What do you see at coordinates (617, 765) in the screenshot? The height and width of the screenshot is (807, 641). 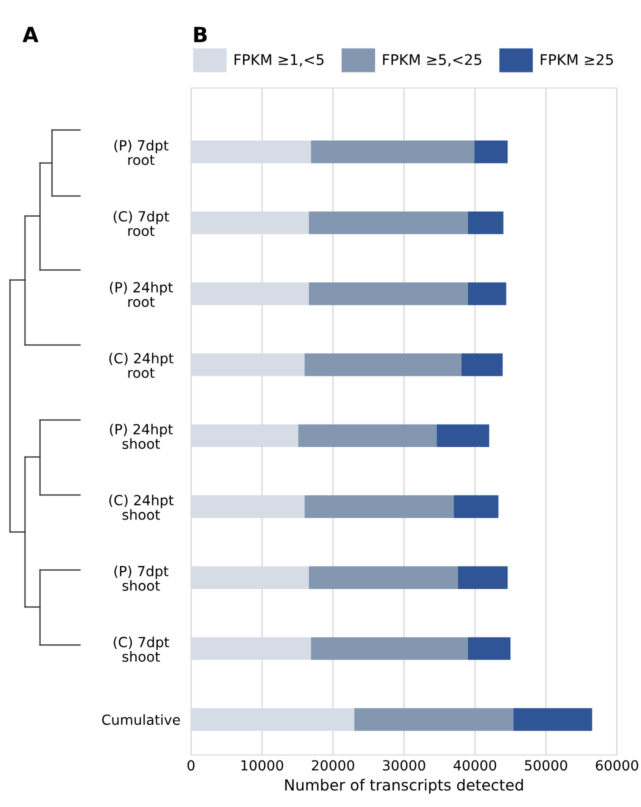 I see `x-tick-label: 60000` at bounding box center [617, 765].